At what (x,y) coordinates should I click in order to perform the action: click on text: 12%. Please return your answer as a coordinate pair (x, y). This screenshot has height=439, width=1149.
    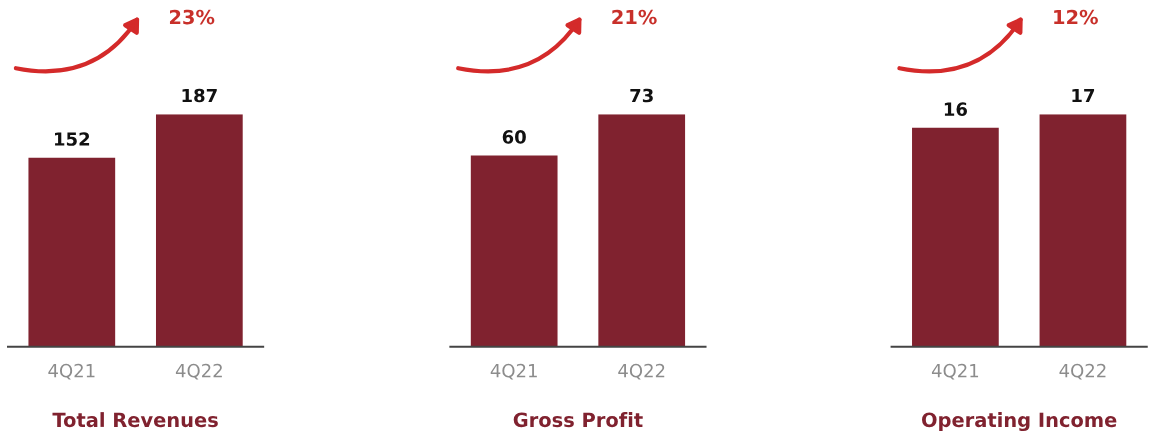
    Looking at the image, I should click on (1076, 17).